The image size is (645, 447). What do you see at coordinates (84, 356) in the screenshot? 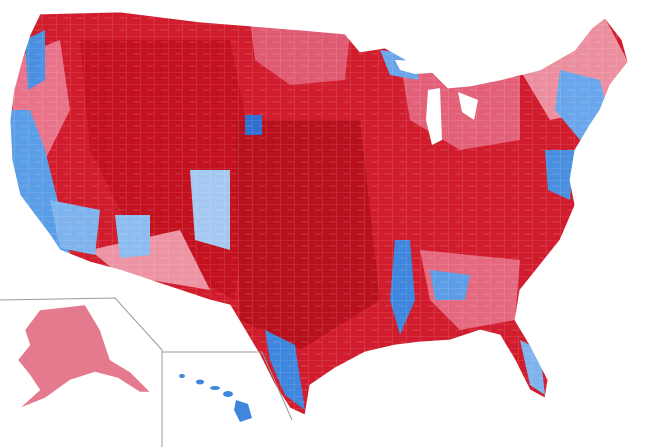
I see `alaska` at bounding box center [84, 356].